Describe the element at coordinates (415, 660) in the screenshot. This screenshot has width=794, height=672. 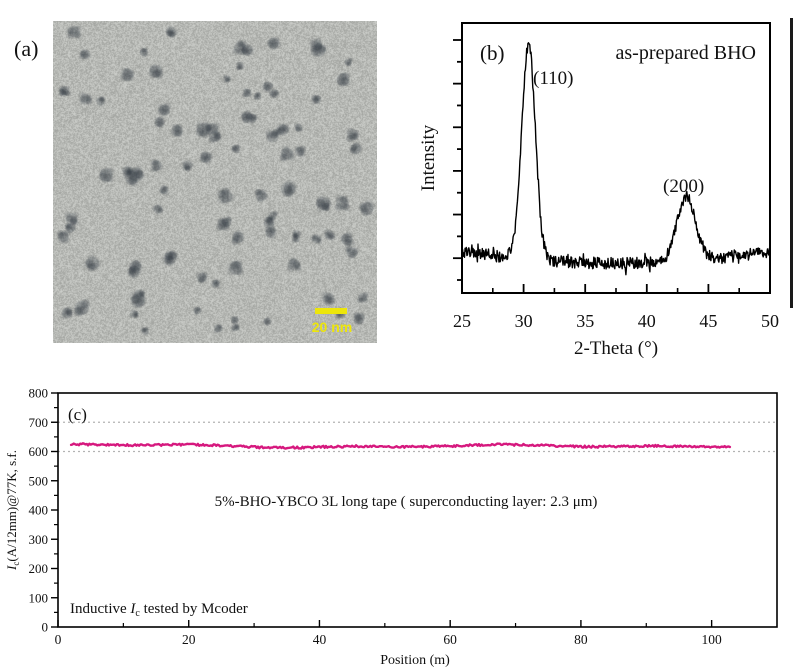
I see `ic-xaxis-title: Position (m)` at that location.